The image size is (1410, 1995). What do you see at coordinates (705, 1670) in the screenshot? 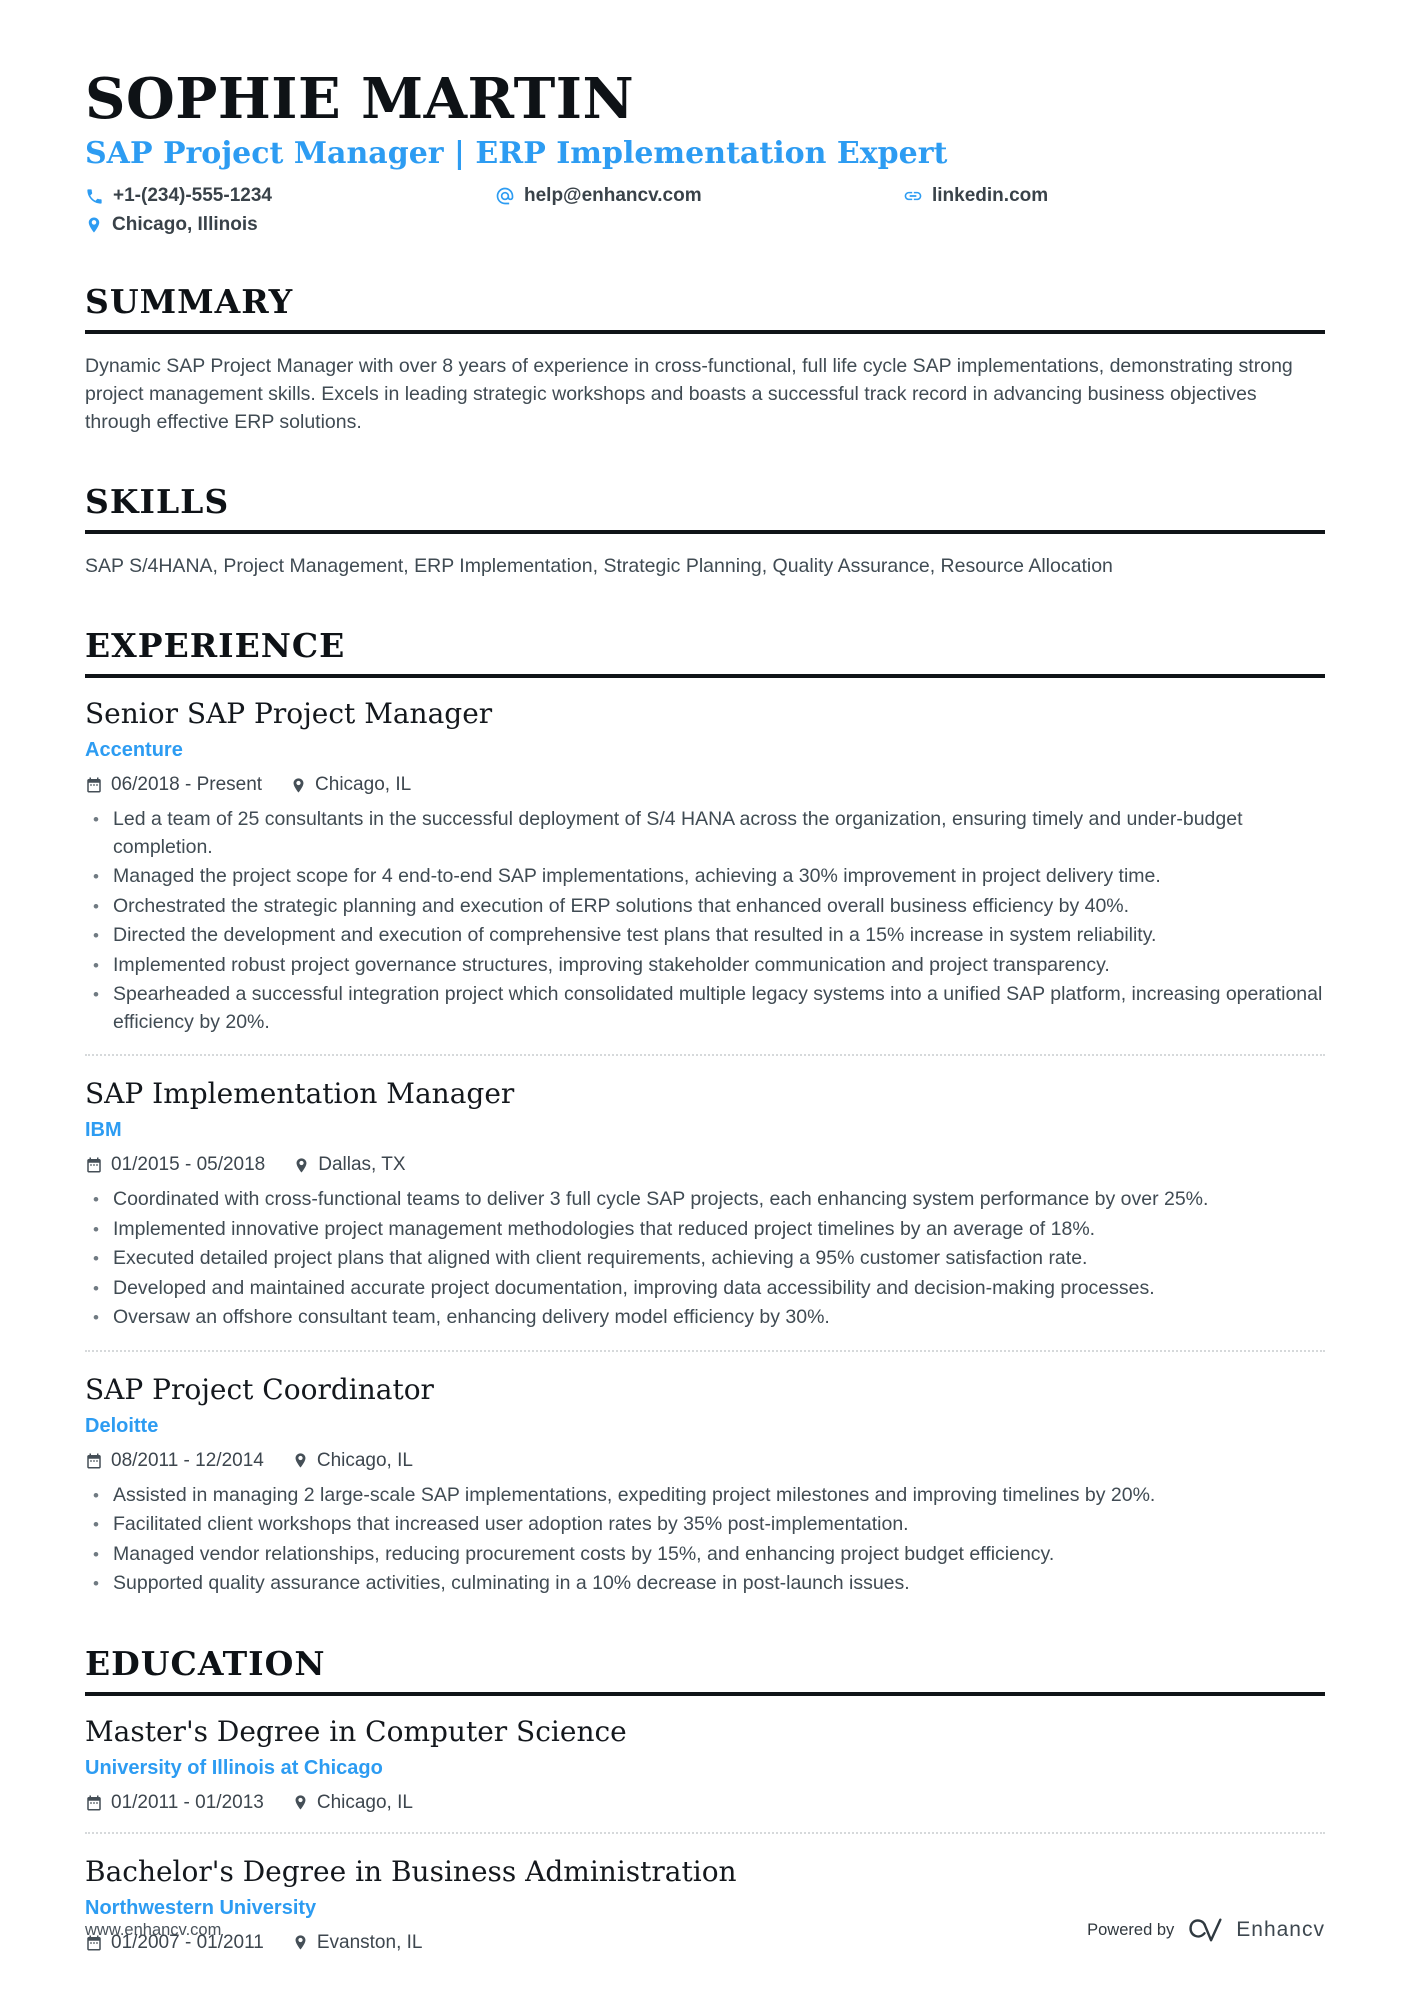
I see `education-heading: EDUCATION` at bounding box center [705, 1670].